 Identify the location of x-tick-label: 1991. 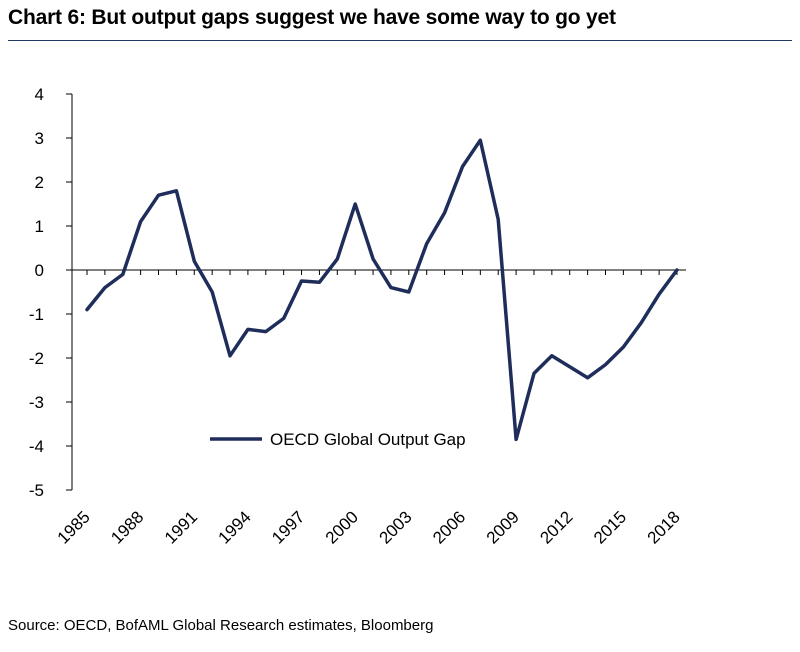
(181, 527).